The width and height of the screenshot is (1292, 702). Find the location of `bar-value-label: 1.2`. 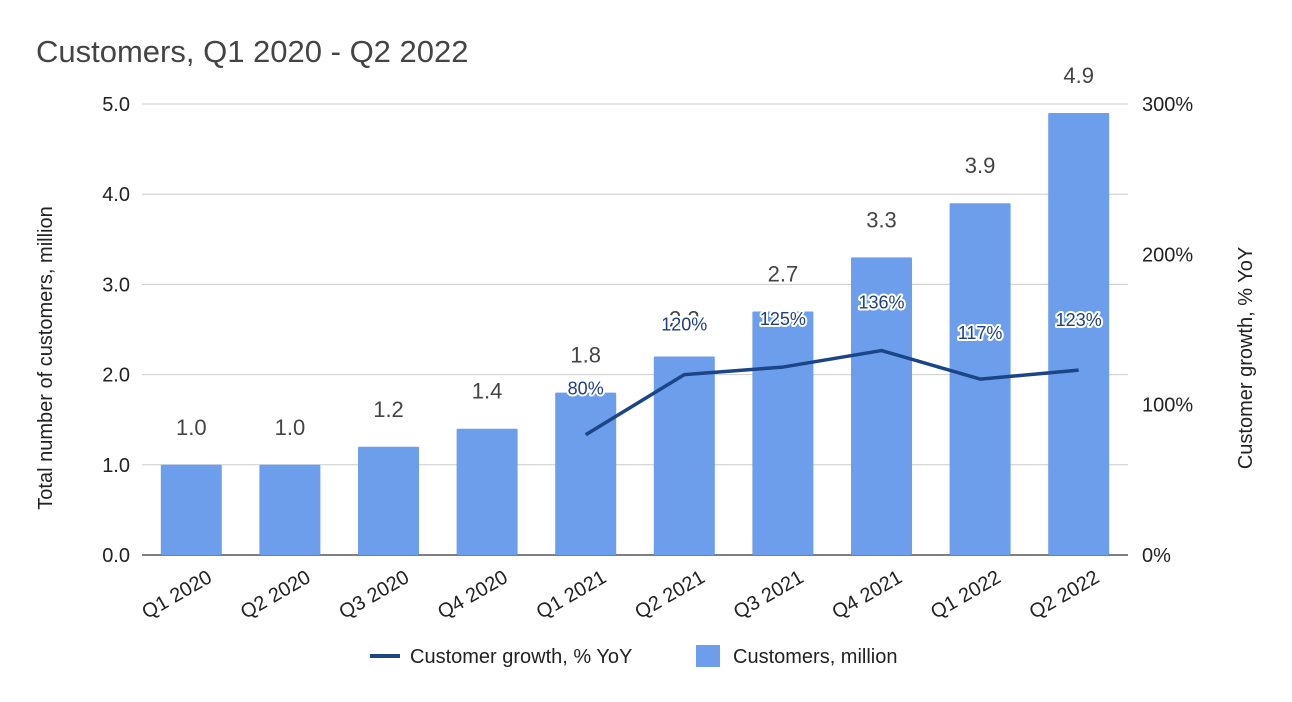

bar-value-label: 1.2 is located at coordinates (388, 409).